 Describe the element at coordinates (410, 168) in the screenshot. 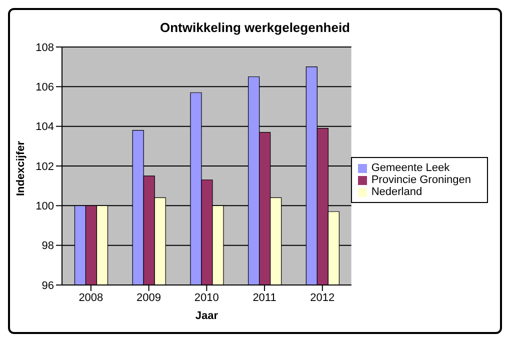

I see `legend-label: Gemeente Leek` at that location.